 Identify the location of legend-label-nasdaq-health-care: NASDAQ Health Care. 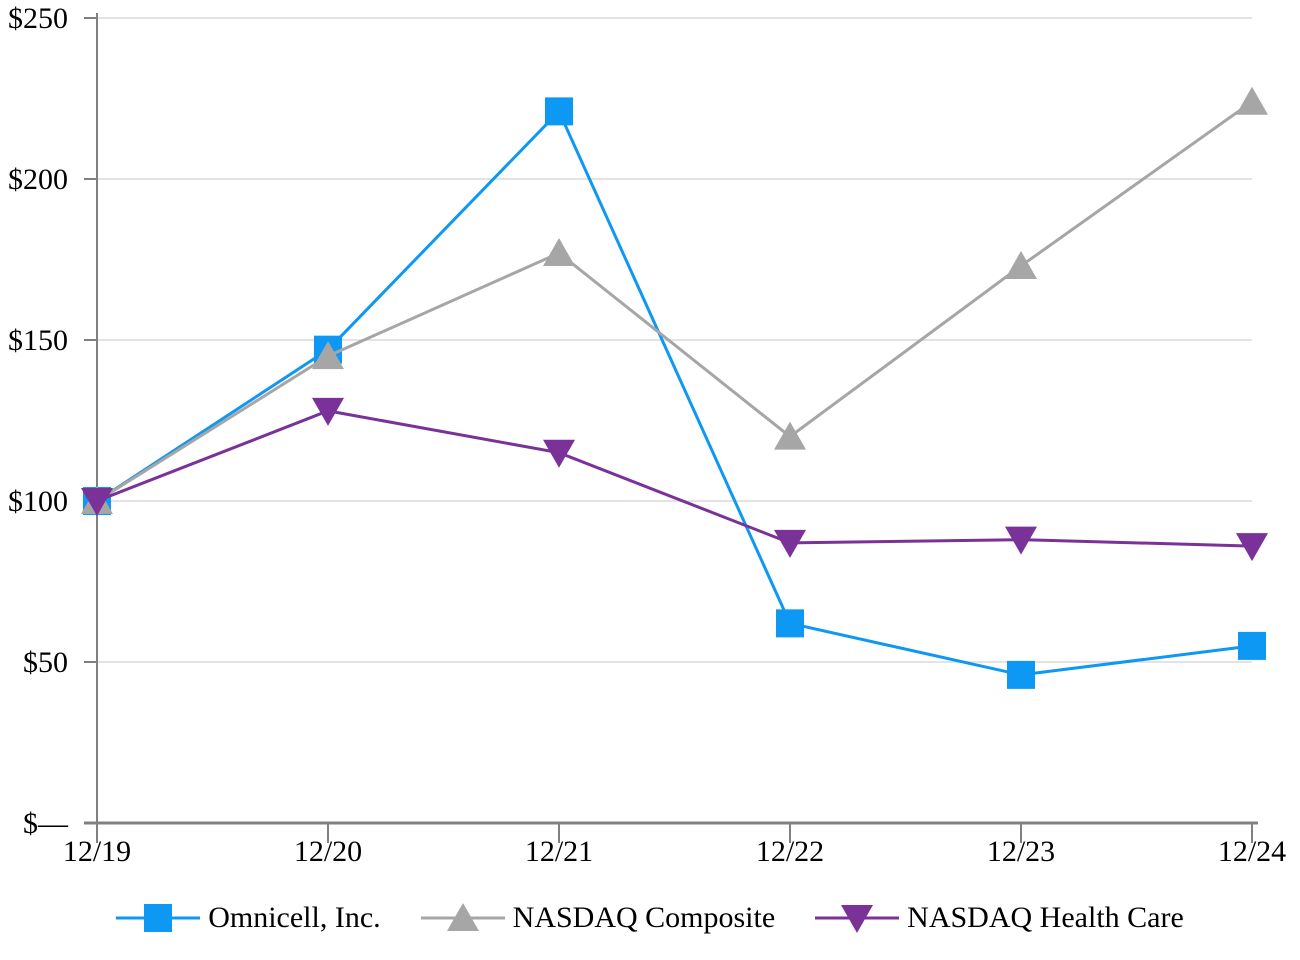
(1045, 917).